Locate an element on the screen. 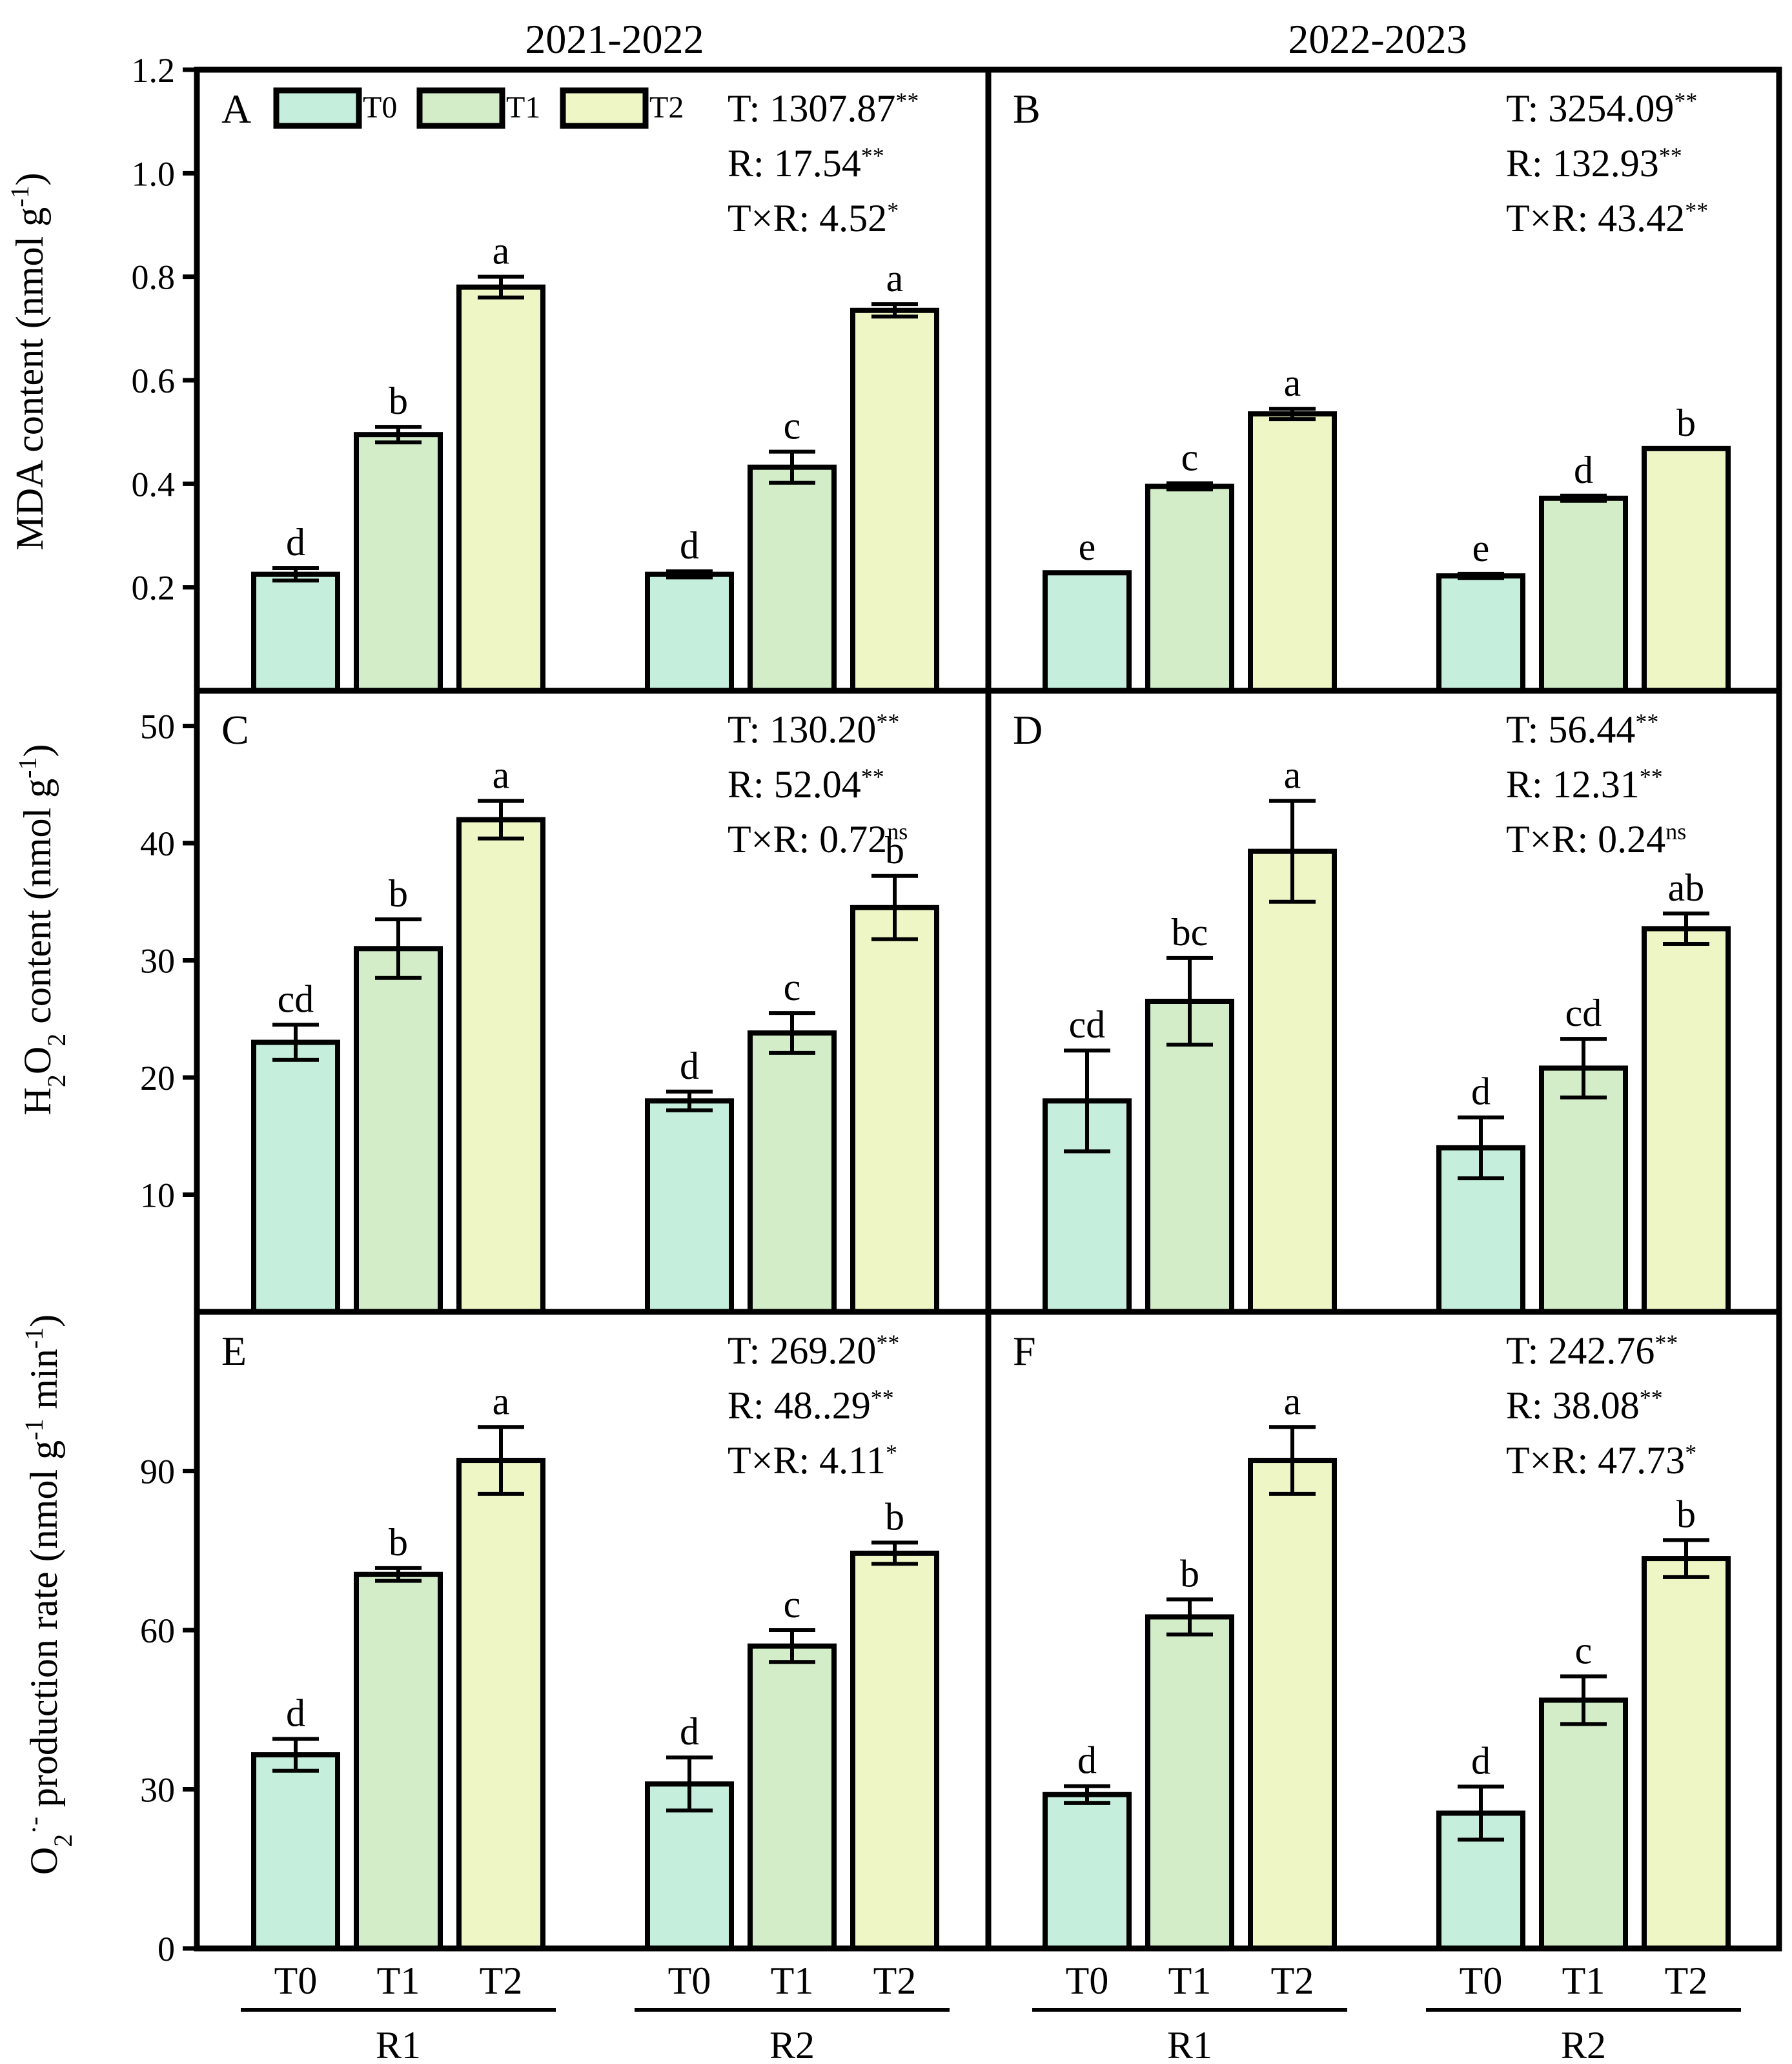 The width and height of the screenshot is (1792, 2064). legend-swatch-t1 is located at coordinates (460, 108).